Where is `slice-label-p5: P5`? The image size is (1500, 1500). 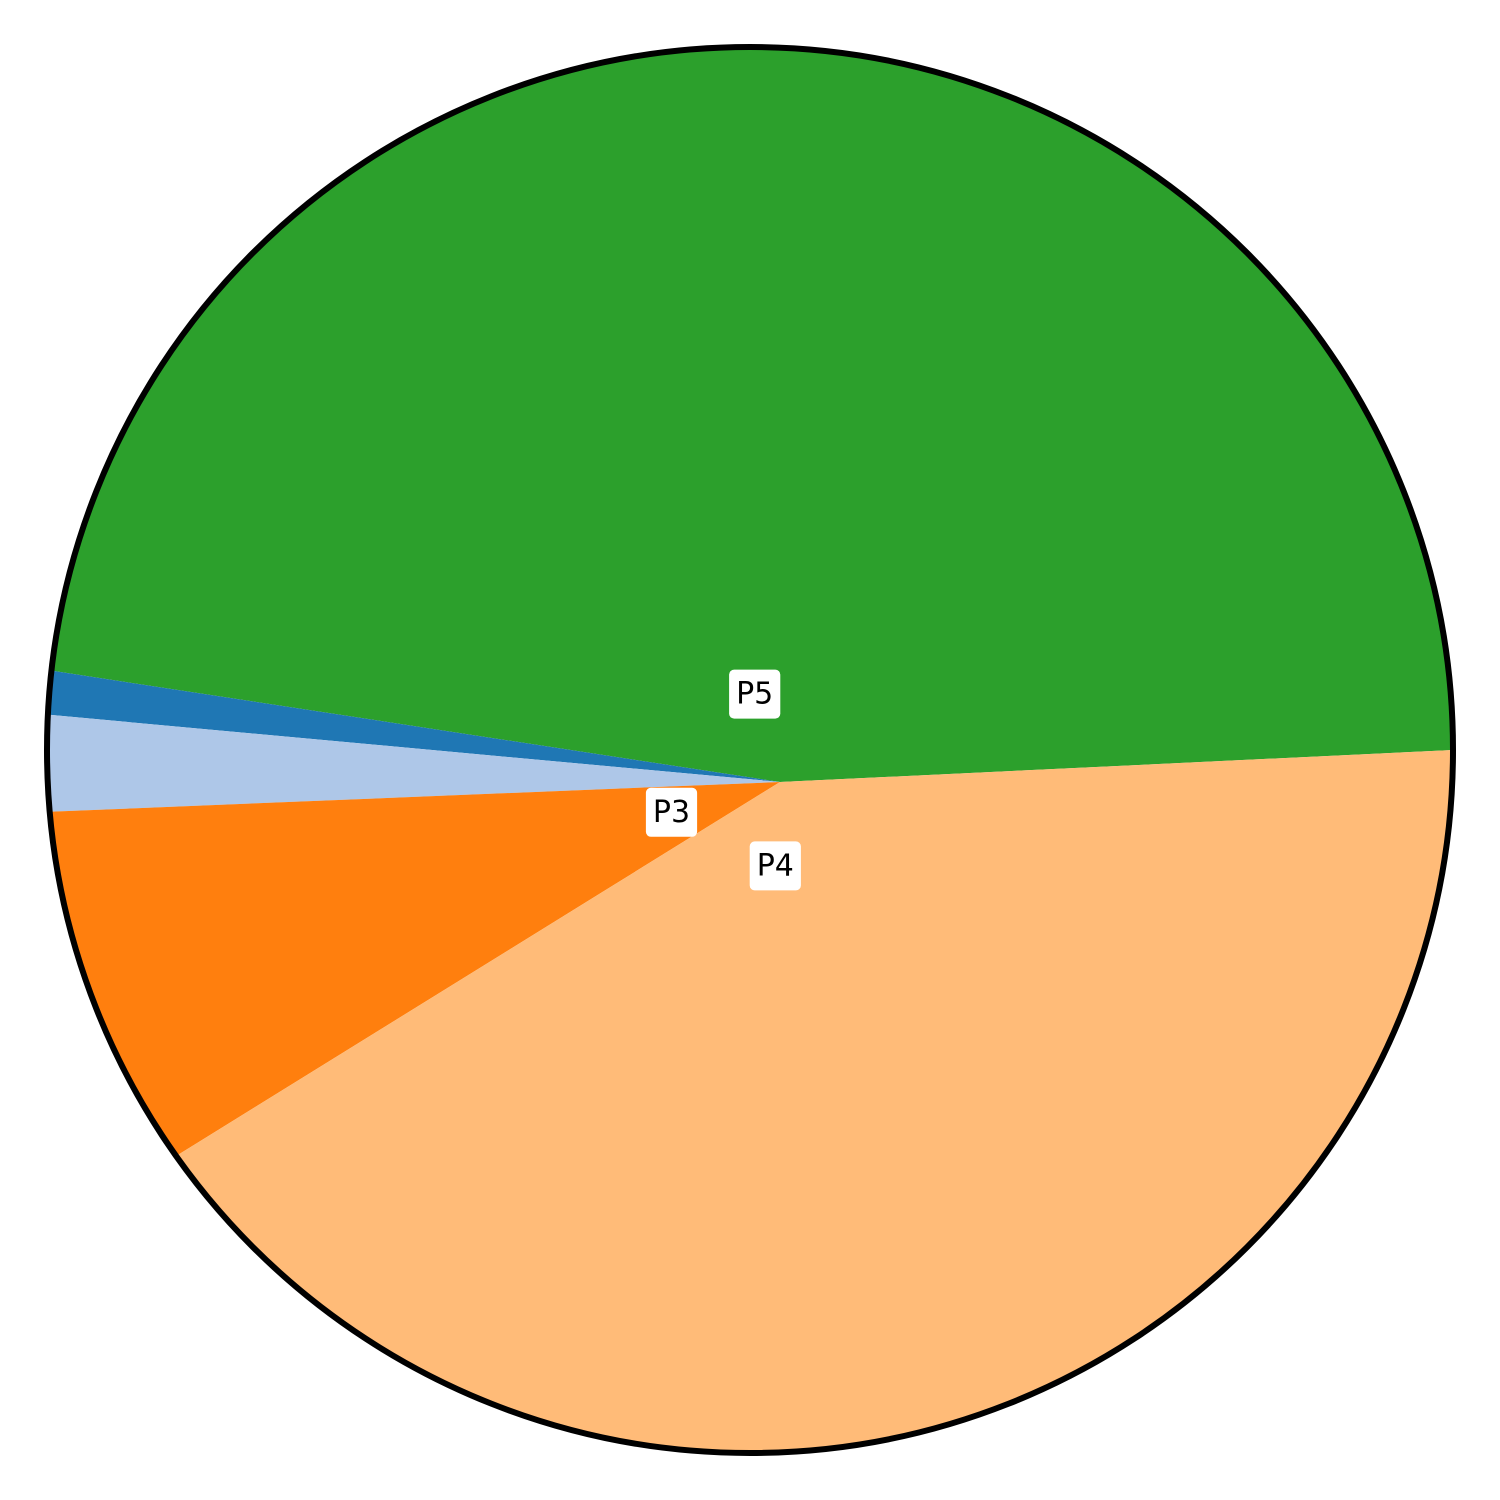
slice-label-p5: P5 is located at coordinates (755, 694).